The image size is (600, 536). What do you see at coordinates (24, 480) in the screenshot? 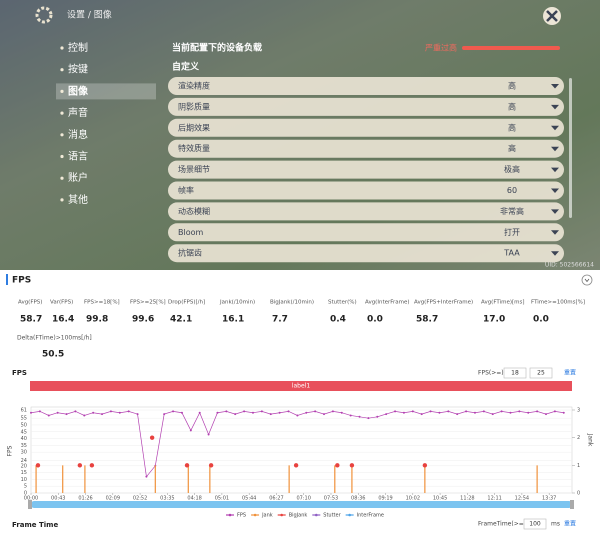
I see `y-tick-label: 10` at bounding box center [24, 480].